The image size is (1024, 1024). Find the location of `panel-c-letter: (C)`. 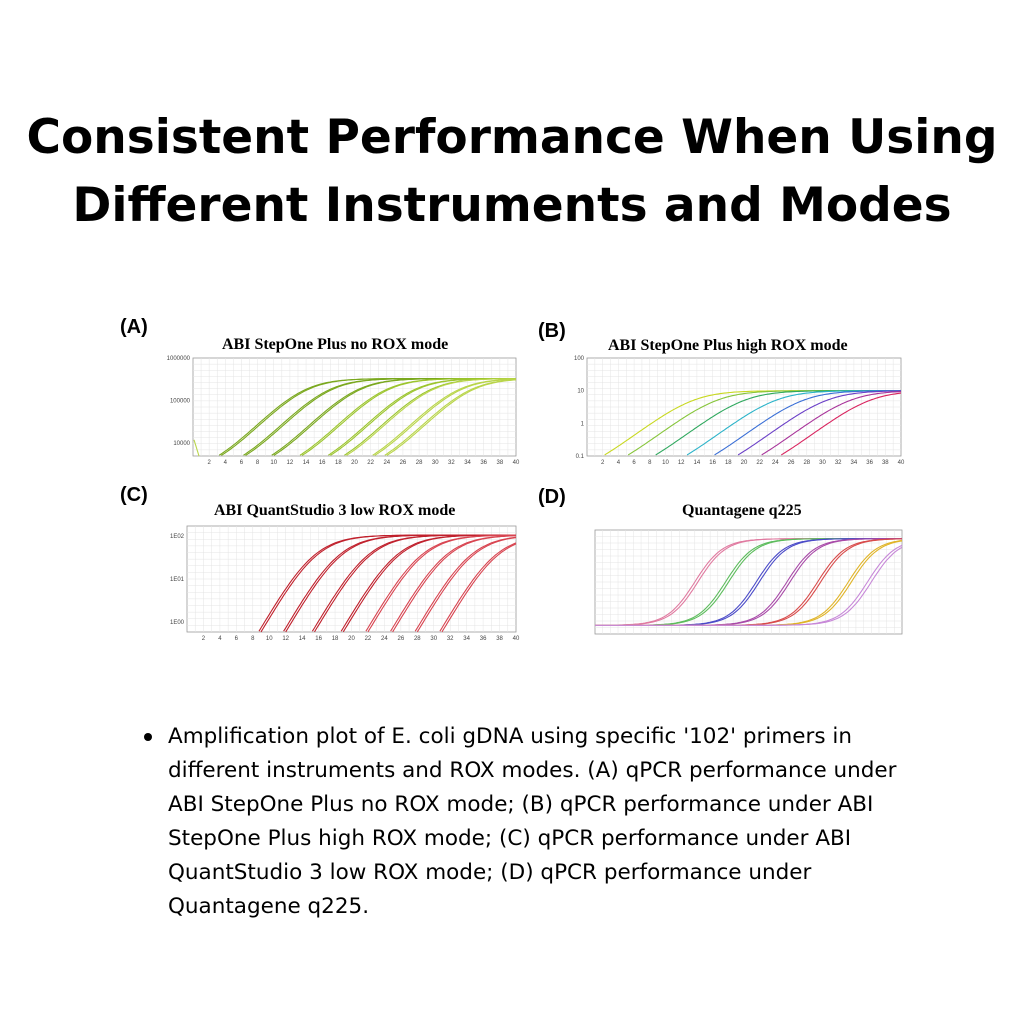

panel-c-letter: (C) is located at coordinates (134, 495).